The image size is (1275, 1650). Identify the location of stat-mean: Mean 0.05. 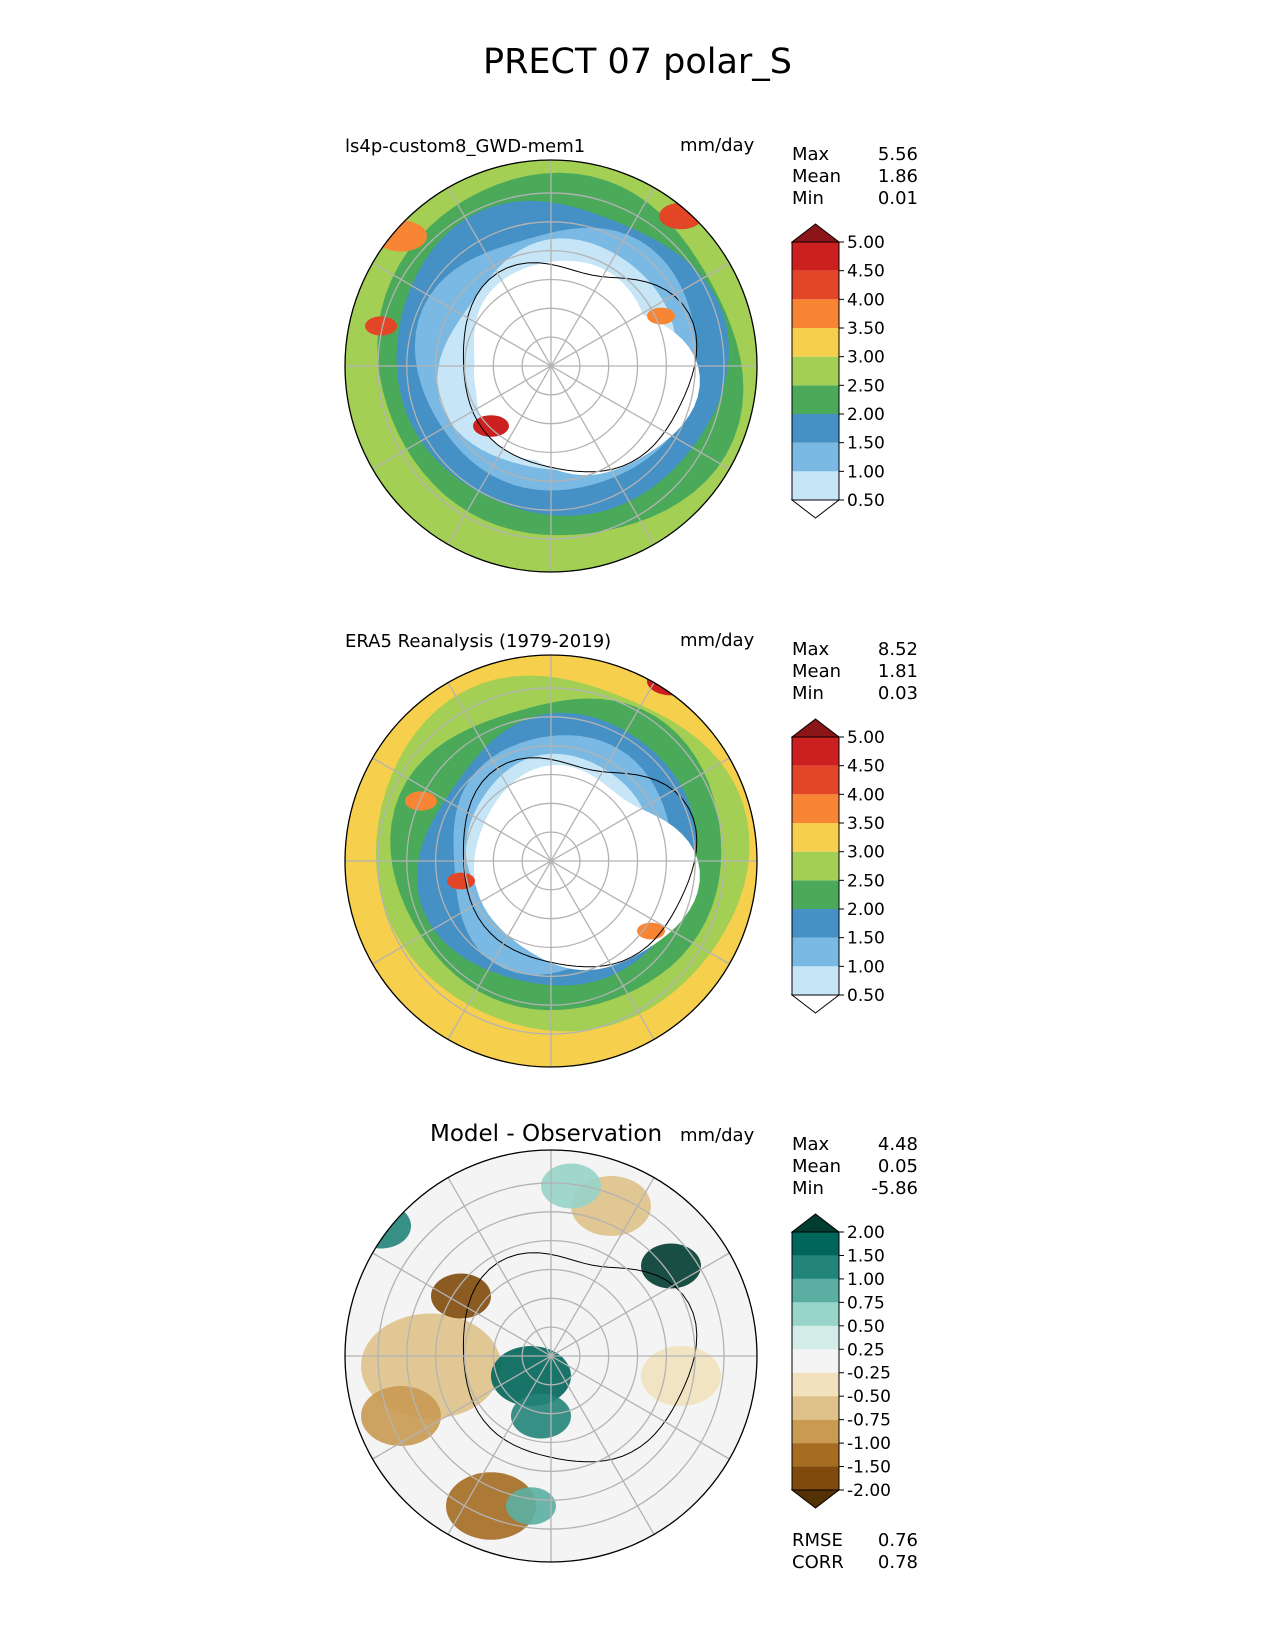
(855, 1166).